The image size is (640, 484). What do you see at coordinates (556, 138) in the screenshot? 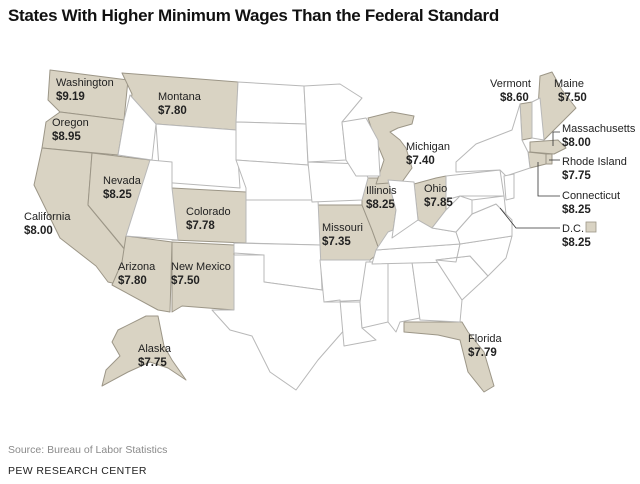
I see `leader-massachusetts` at bounding box center [556, 138].